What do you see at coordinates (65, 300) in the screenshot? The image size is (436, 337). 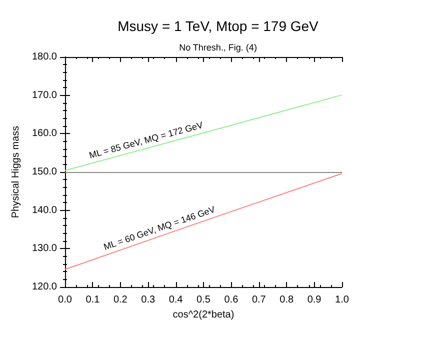 I see `x-tick-label: 0.0` at bounding box center [65, 300].